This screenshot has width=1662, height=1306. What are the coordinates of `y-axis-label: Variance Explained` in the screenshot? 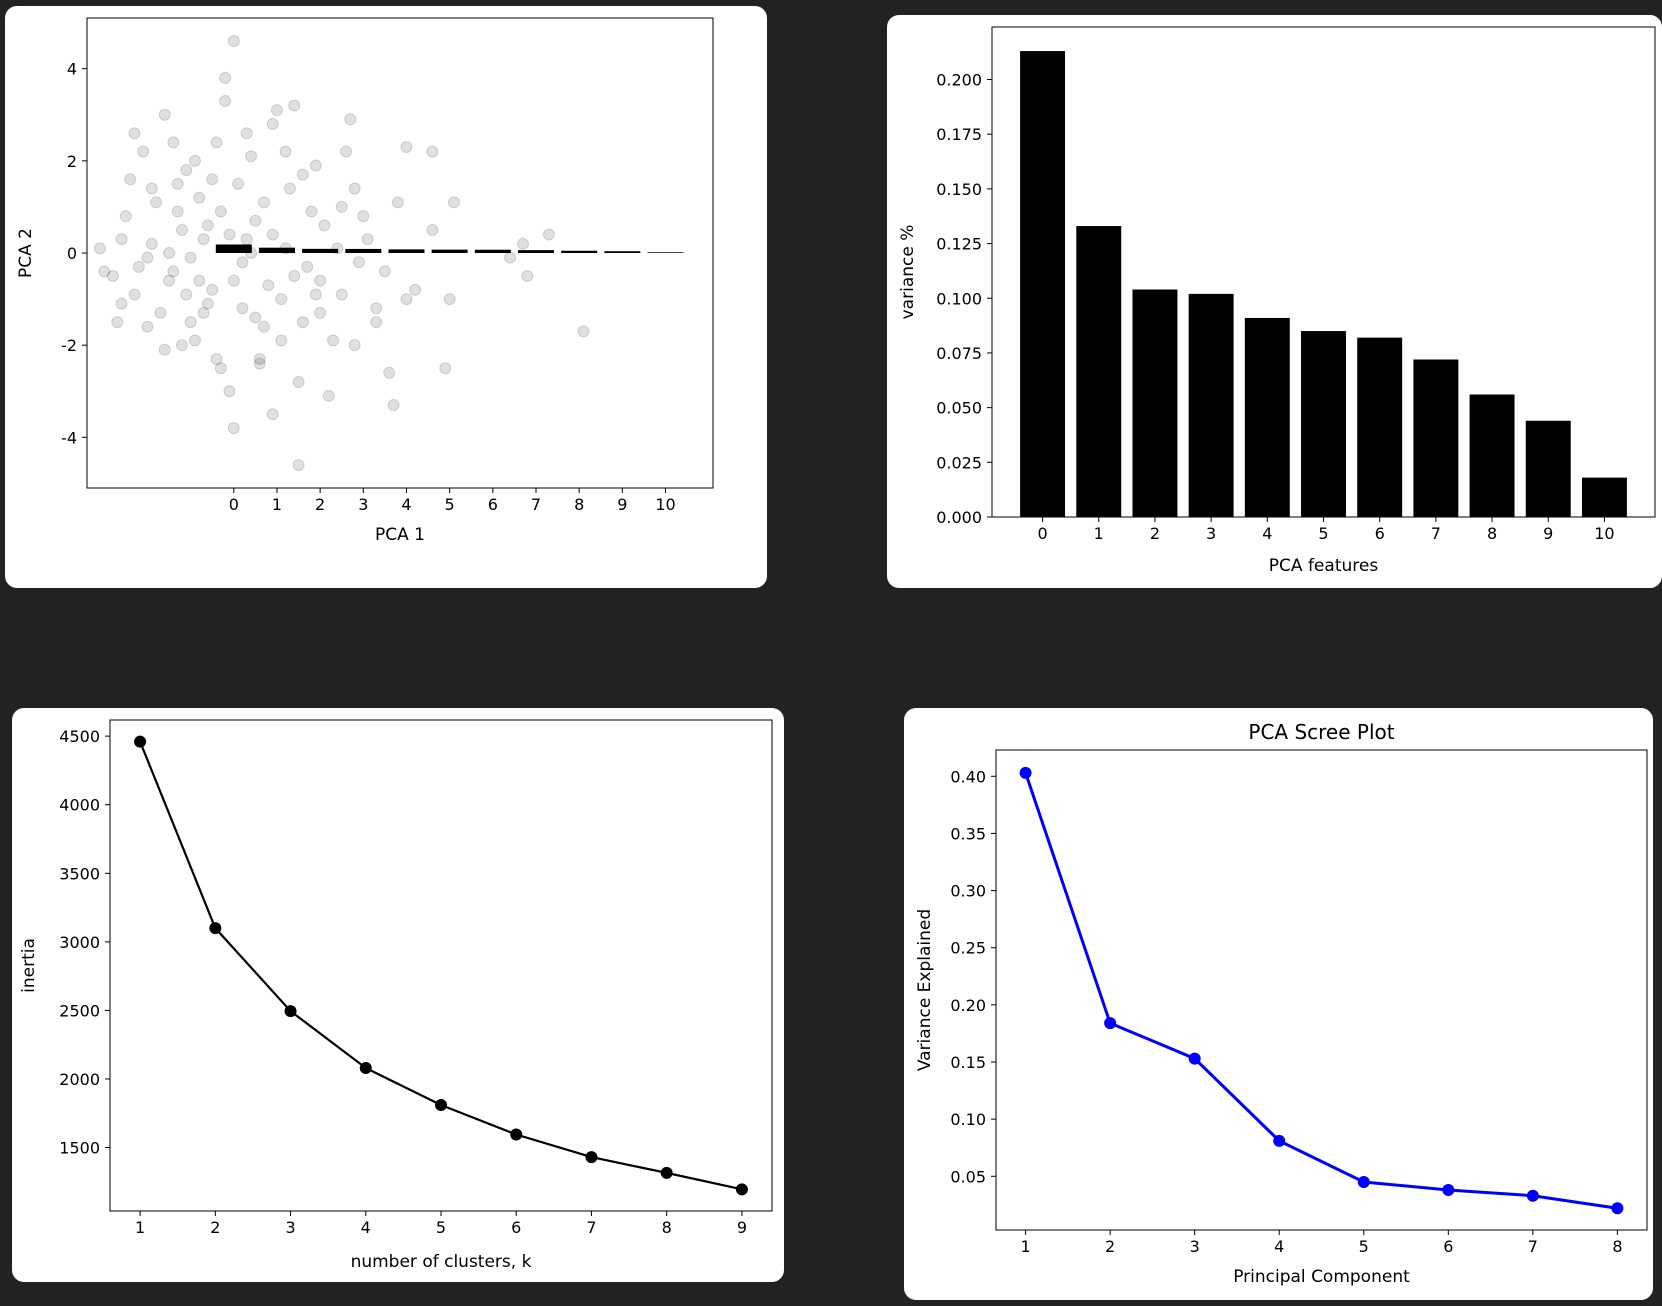 It's located at (925, 990).